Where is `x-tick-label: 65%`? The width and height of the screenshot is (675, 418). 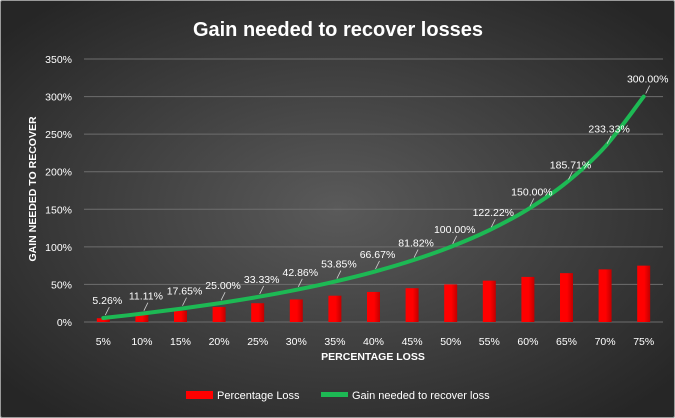 x-tick-label: 65% is located at coordinates (566, 342).